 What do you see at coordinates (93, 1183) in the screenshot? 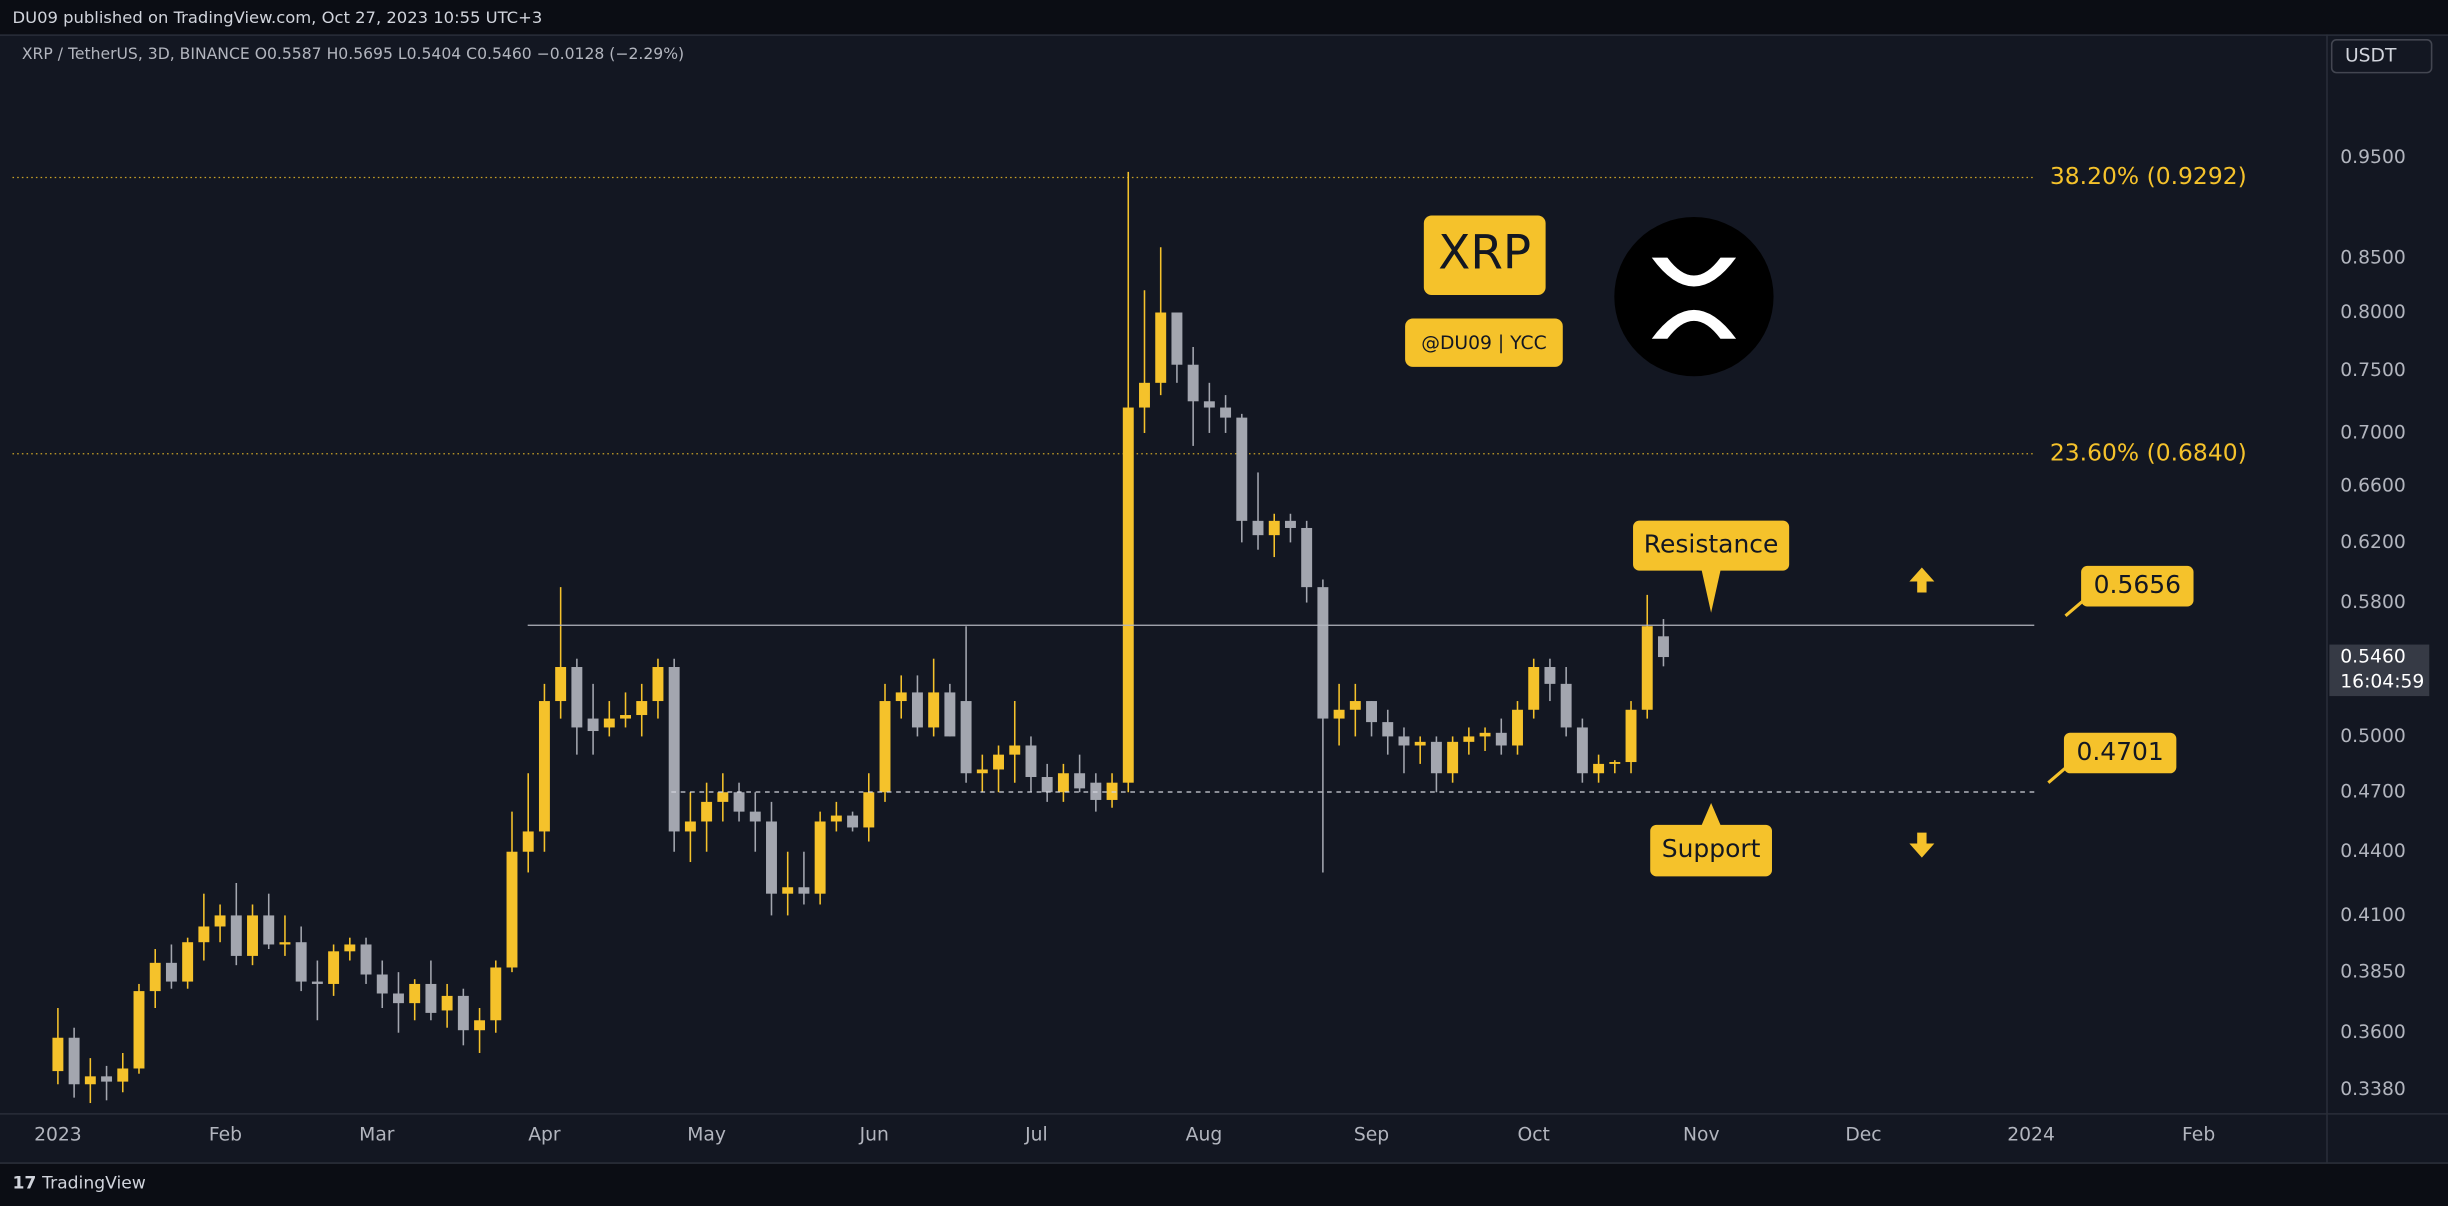
I see `brand-text: TradingView` at bounding box center [93, 1183].